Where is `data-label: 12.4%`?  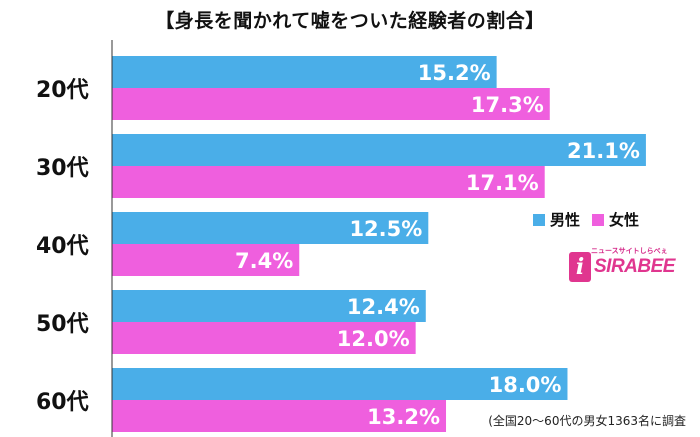
data-label: 12.4% is located at coordinates (383, 307).